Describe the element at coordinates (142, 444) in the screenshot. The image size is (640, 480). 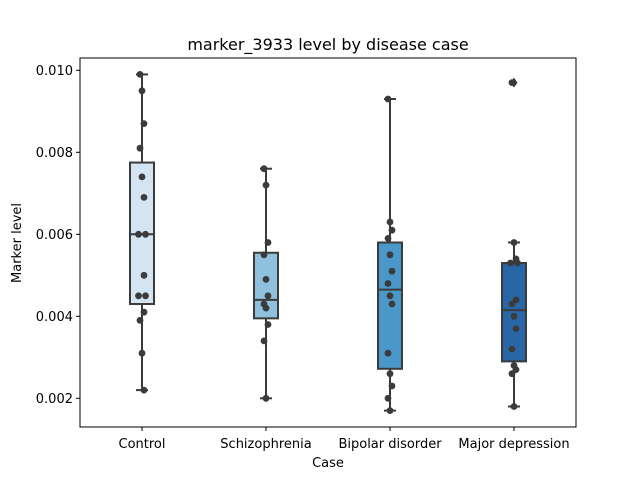
I see `x-tick-label: Control` at that location.